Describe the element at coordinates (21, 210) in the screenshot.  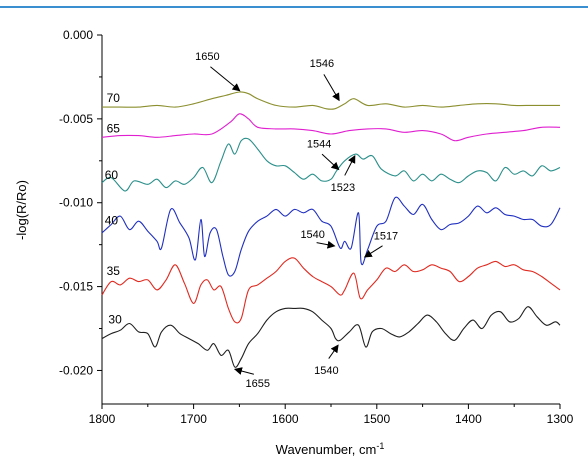
I see `y-axis-title: -log(R/Ro)` at that location.